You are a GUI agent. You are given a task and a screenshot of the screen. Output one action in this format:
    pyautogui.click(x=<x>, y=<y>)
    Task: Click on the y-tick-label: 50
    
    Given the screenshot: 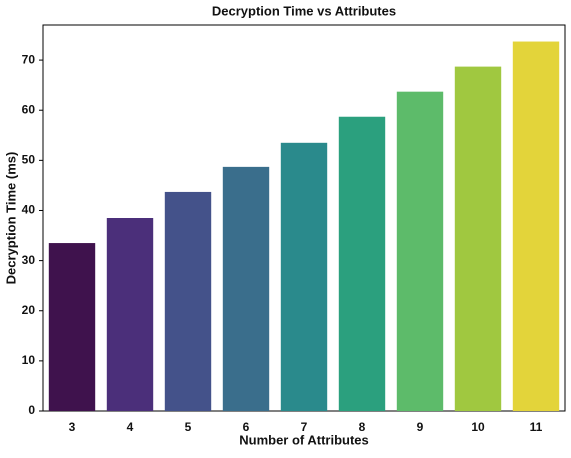 What is the action you would take?
    pyautogui.click(x=29, y=160)
    